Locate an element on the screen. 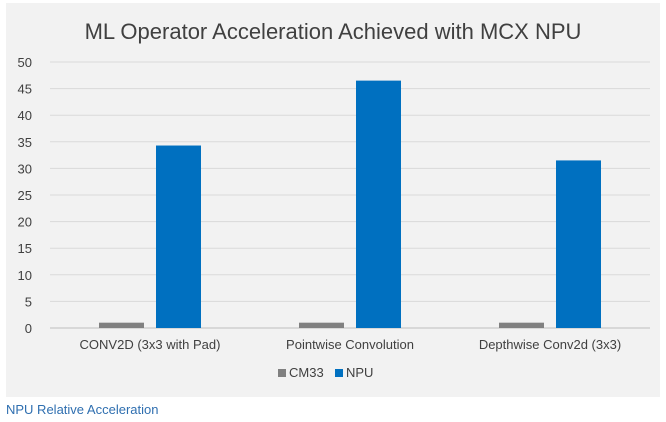 The height and width of the screenshot is (422, 666). figure-caption: NPU Relative Acceleration is located at coordinates (82, 409).